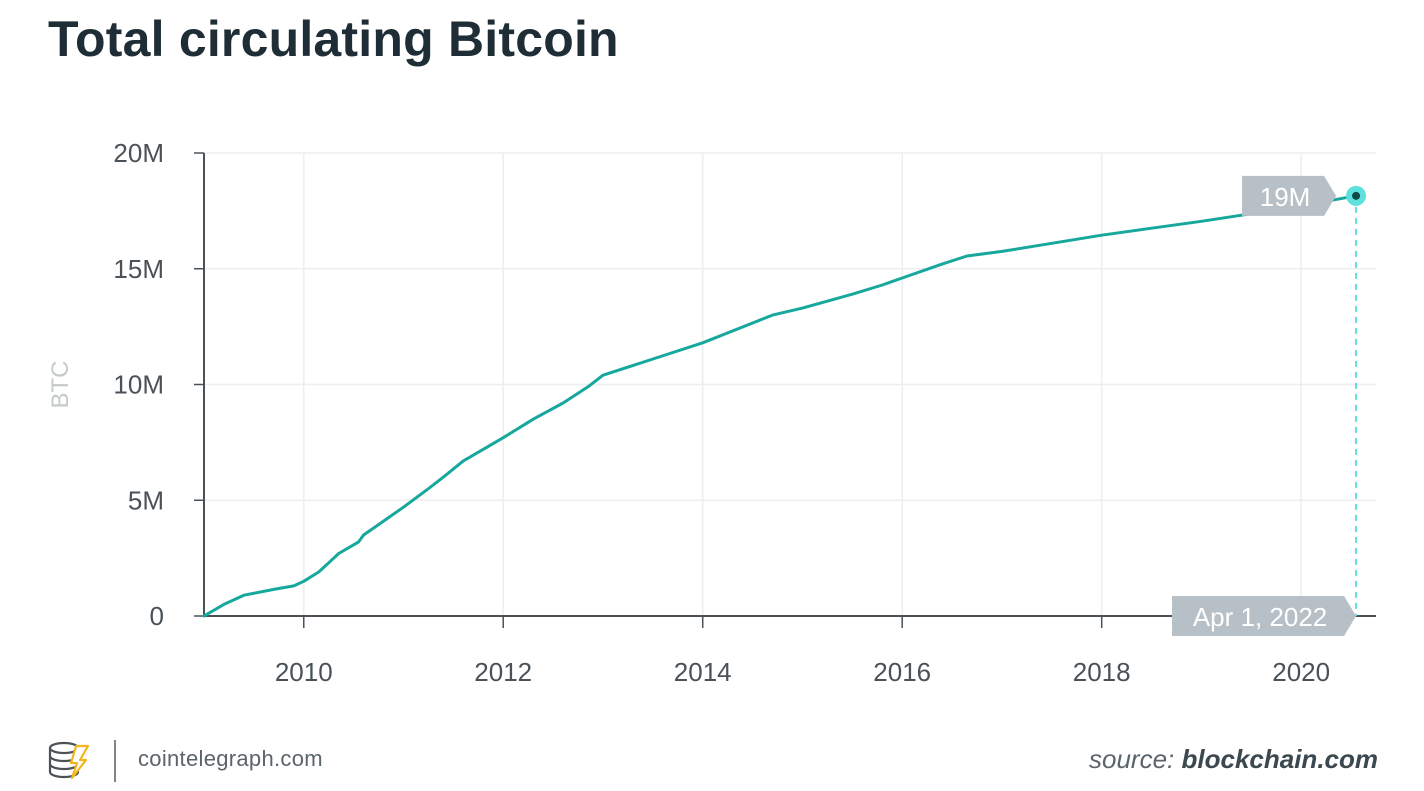 The height and width of the screenshot is (791, 1424). Describe the element at coordinates (1285, 197) in the screenshot. I see `value-callout-label: 19M` at that location.